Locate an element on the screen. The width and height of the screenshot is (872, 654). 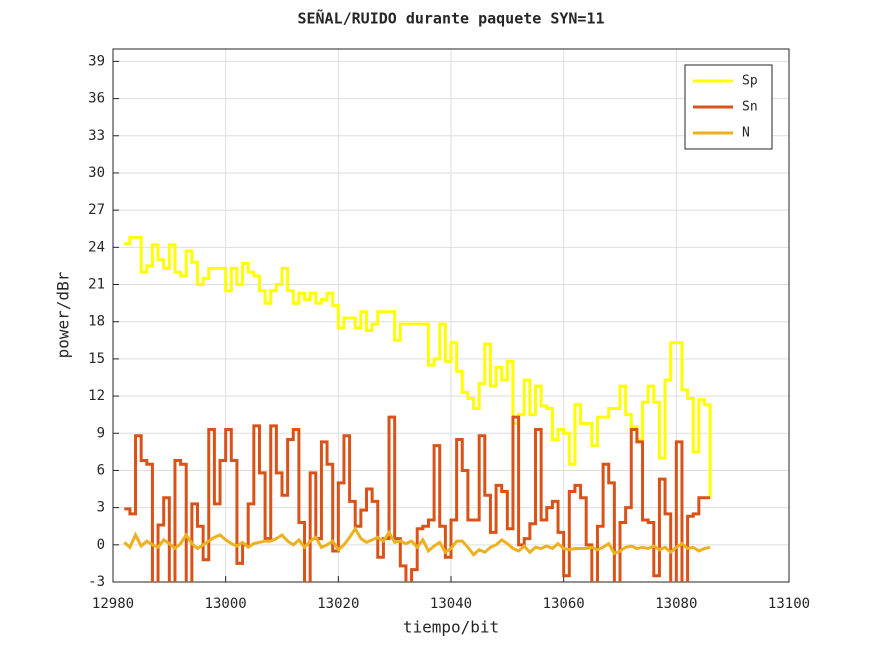
y-tick-label: 39 is located at coordinates (96, 61).